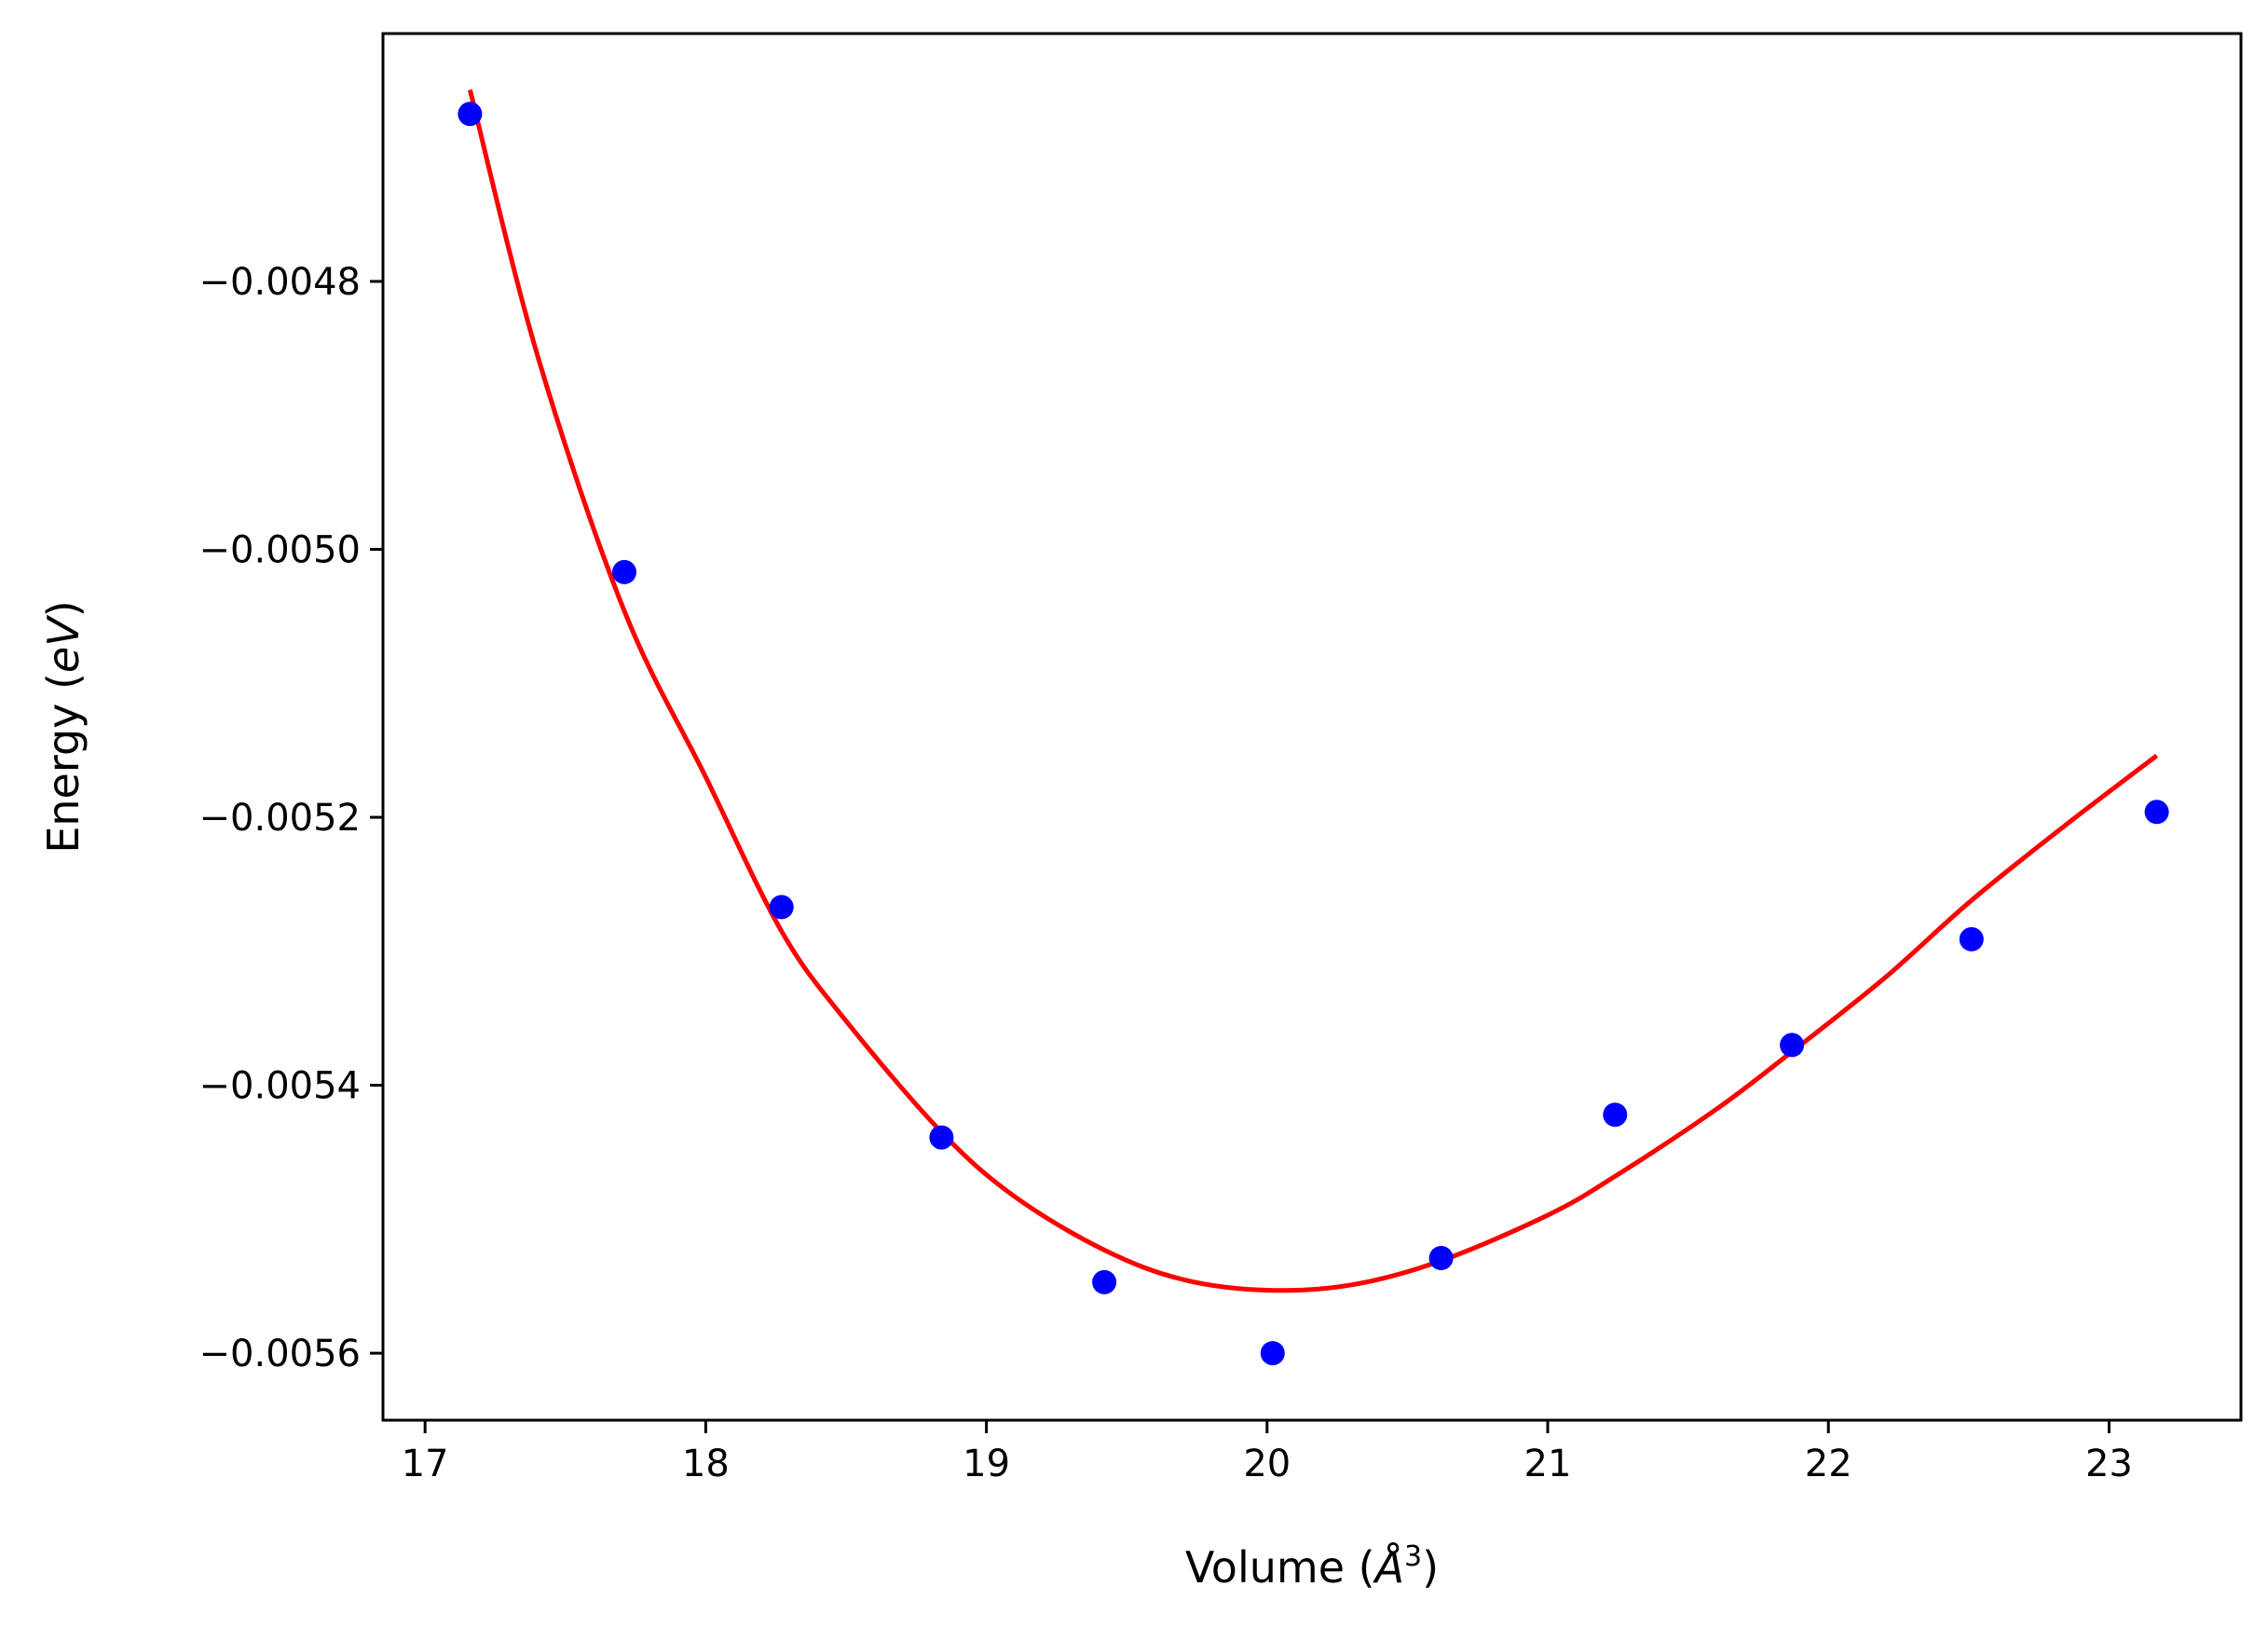 The height and width of the screenshot is (1628, 2268). I want to click on x-tick-label: 23, so click(2109, 1464).